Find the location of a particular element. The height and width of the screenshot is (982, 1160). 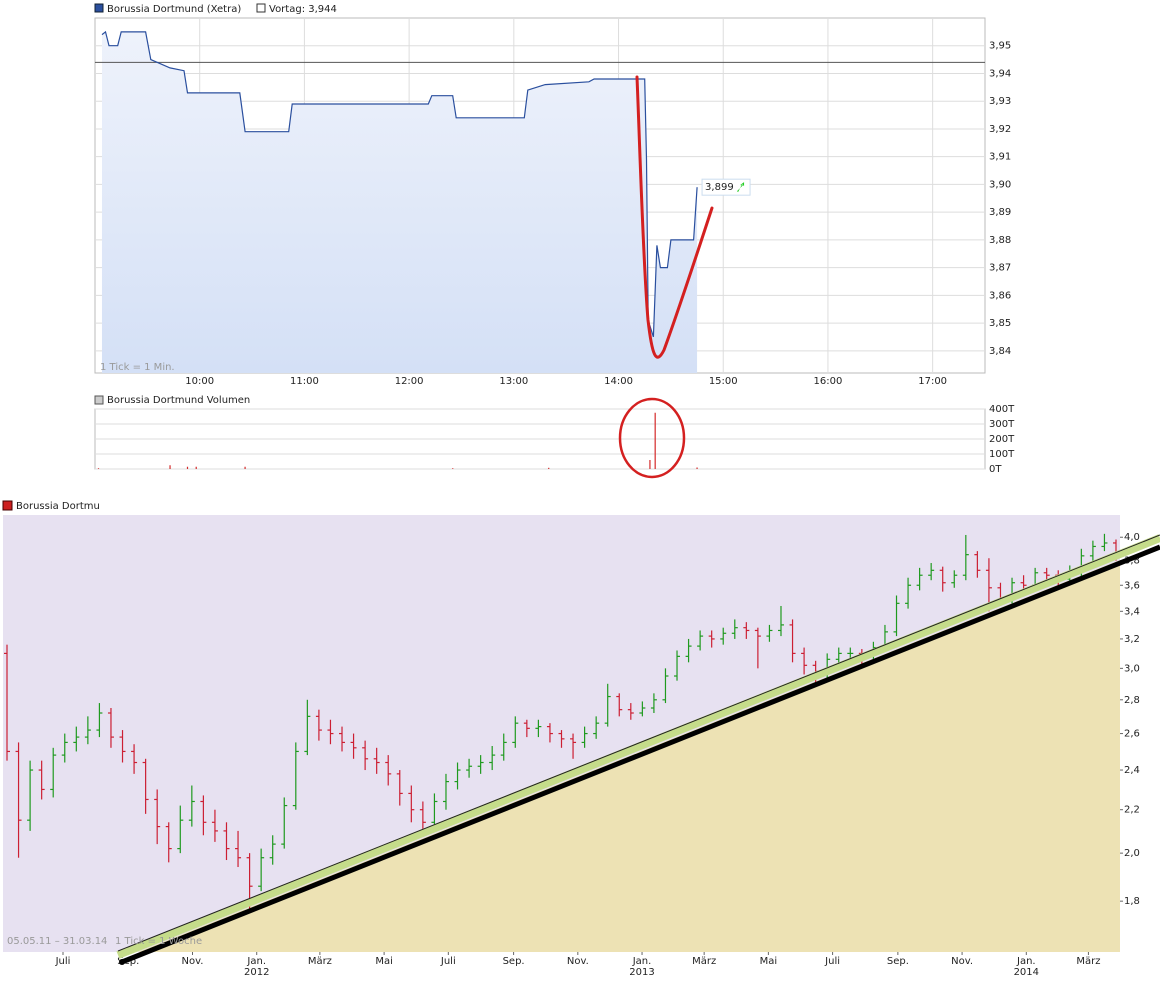

x-tick-label: 14:00 is located at coordinates (618, 381).